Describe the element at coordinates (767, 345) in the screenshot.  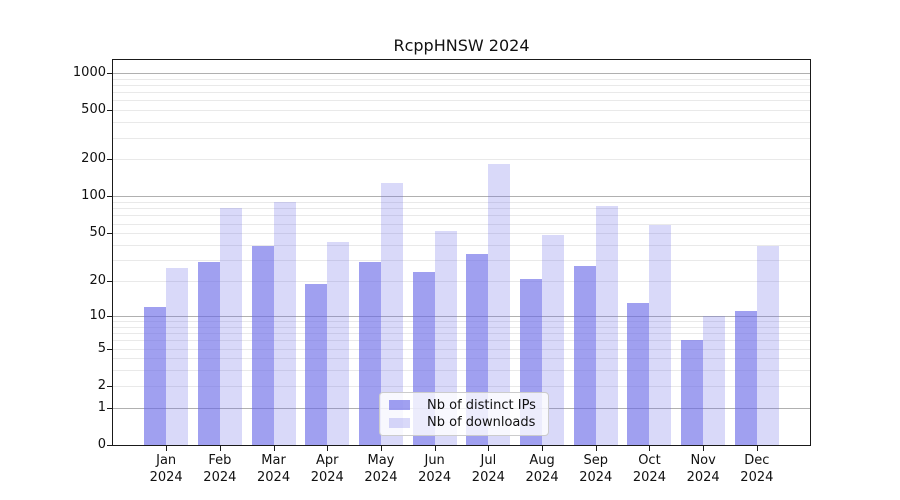
I see `bar-downloads-dec` at that location.